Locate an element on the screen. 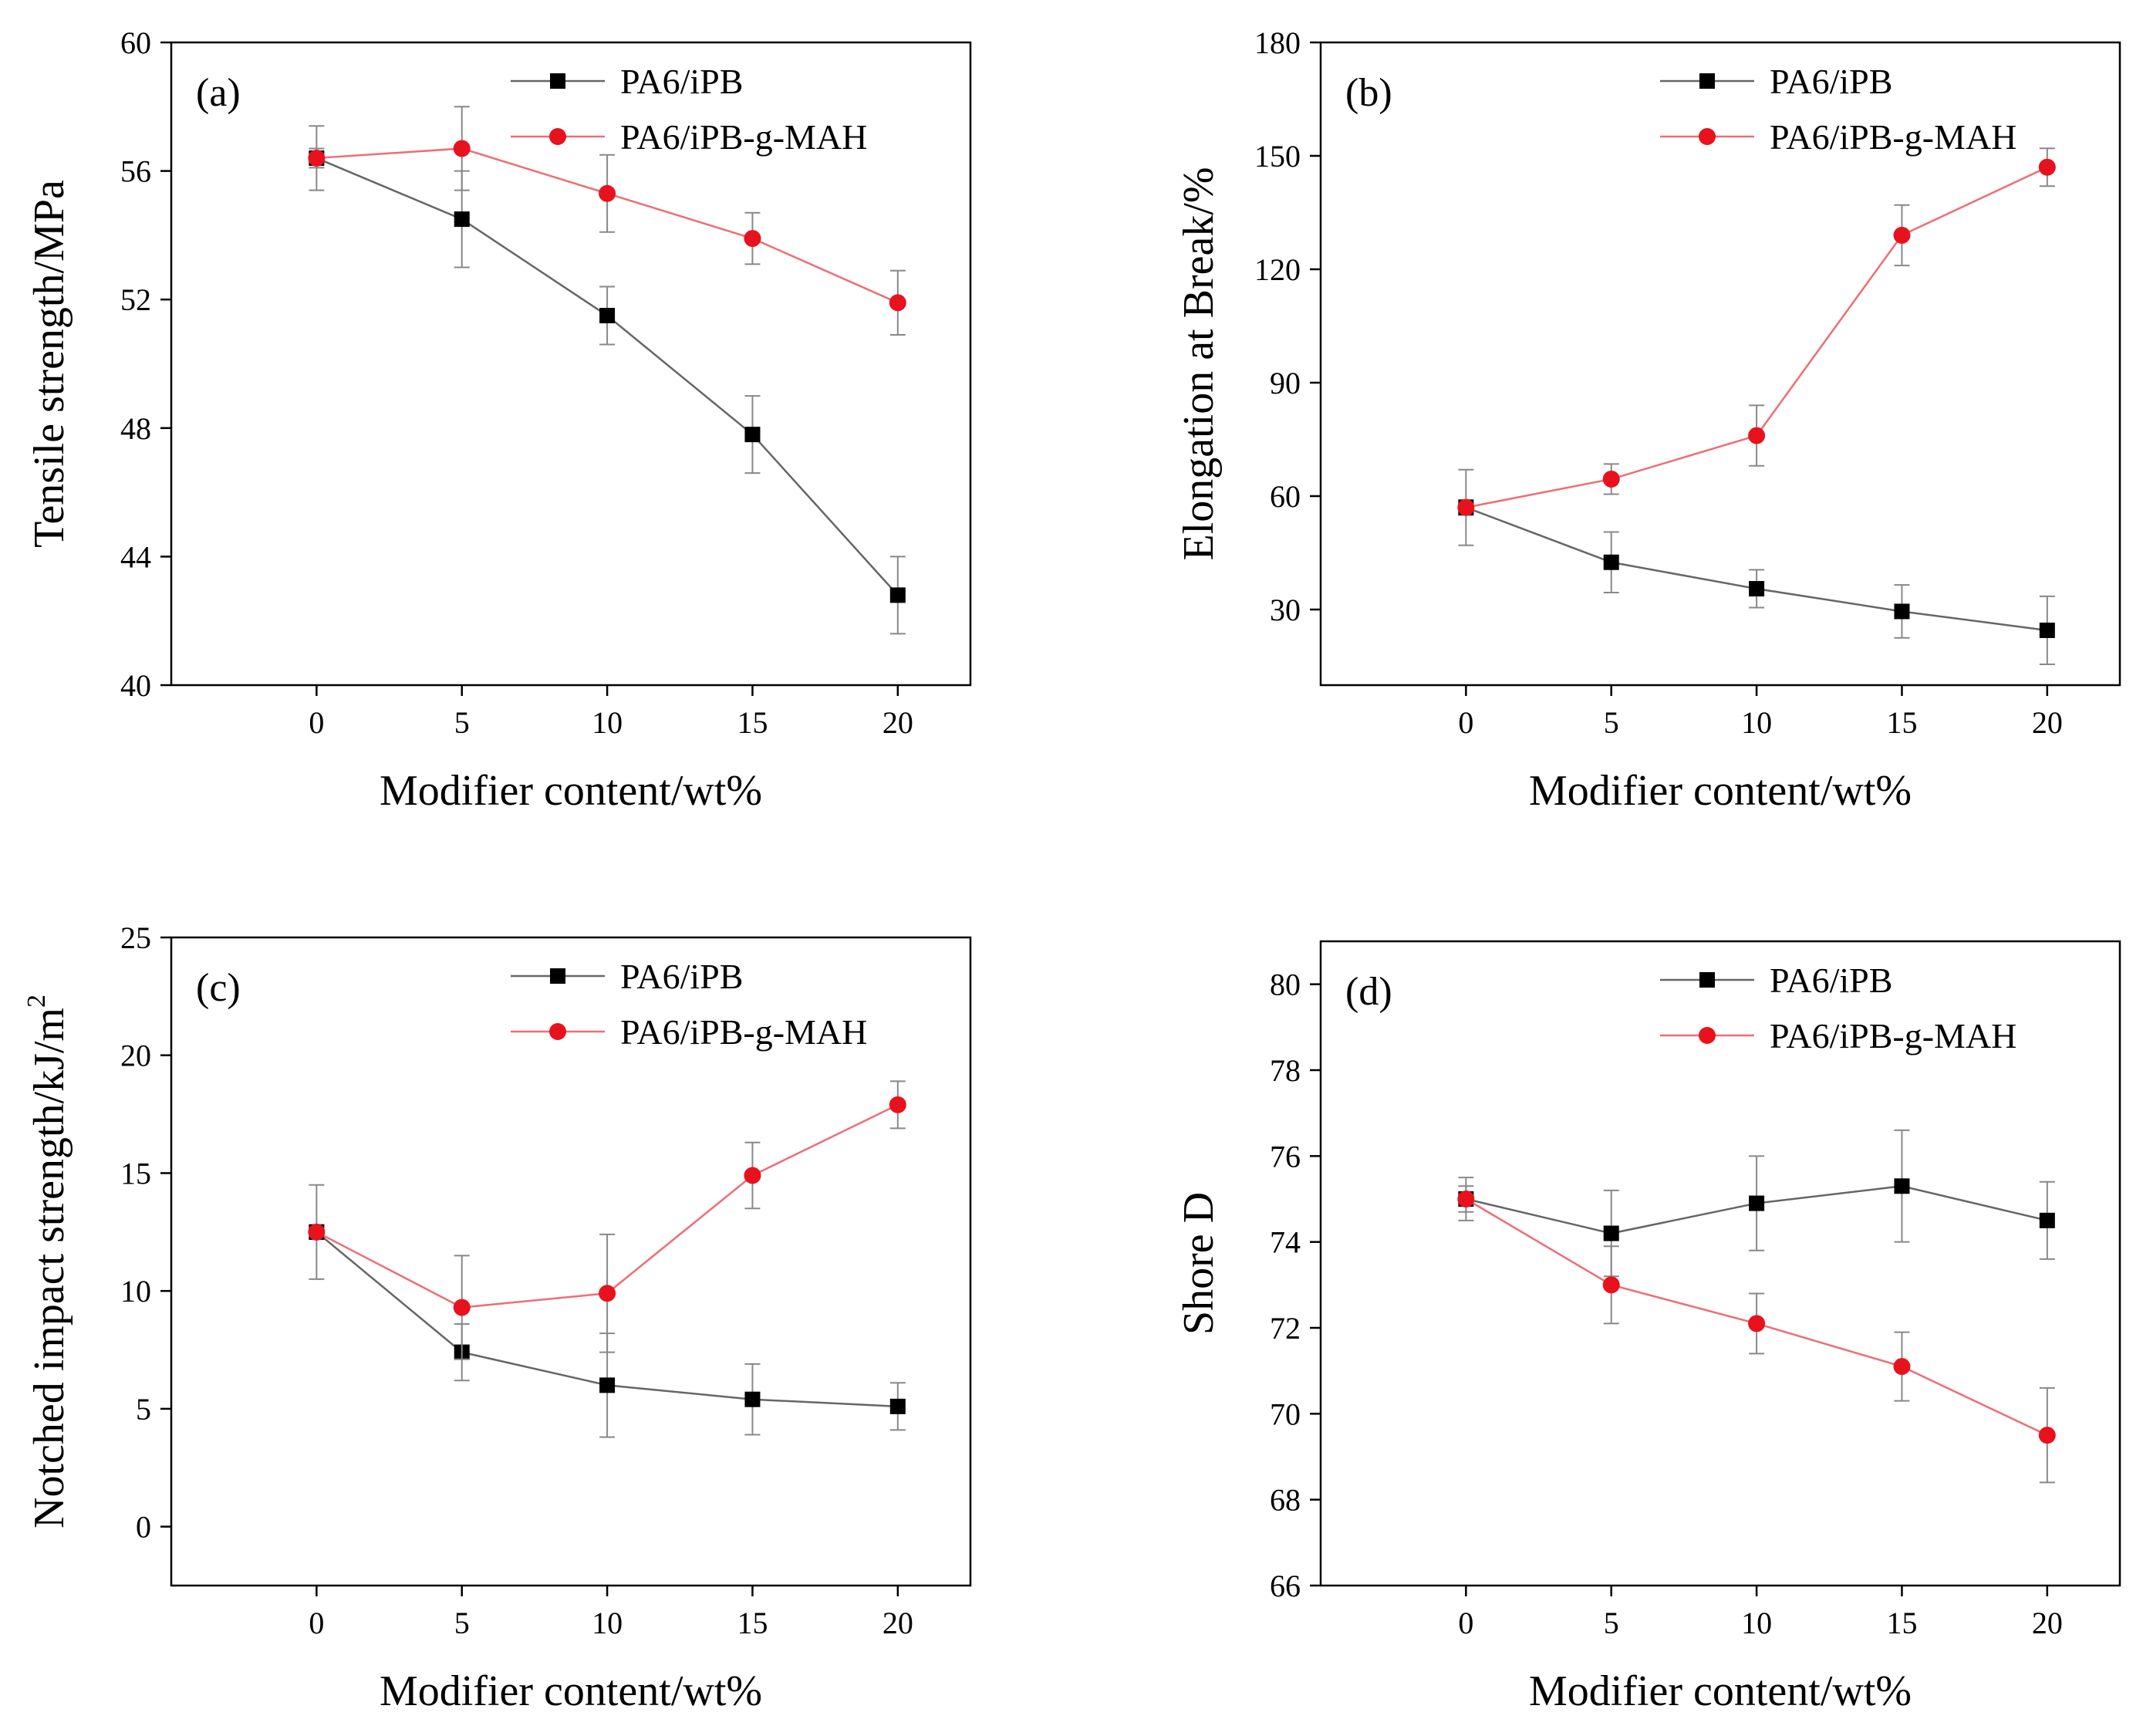 Image resolution: width=2143 pixels, height=1736 pixels. y-axis-title: Notched impact strength/kJ/m2 is located at coordinates (47, 1261).